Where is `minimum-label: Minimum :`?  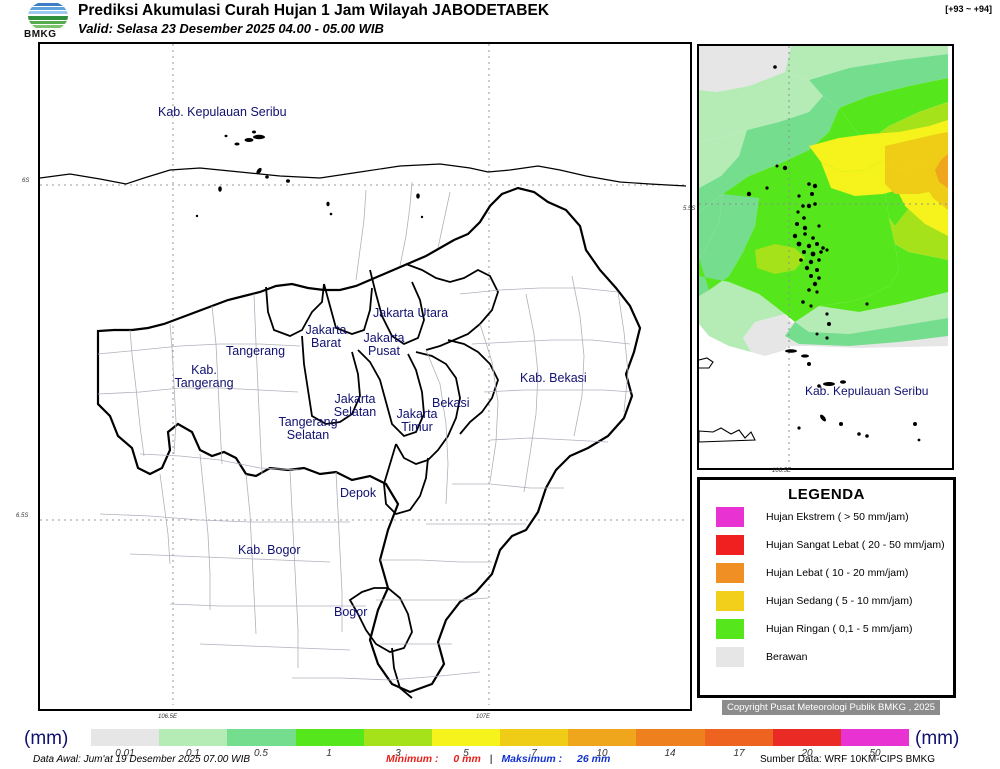
minimum-label: Minimum : is located at coordinates (412, 759).